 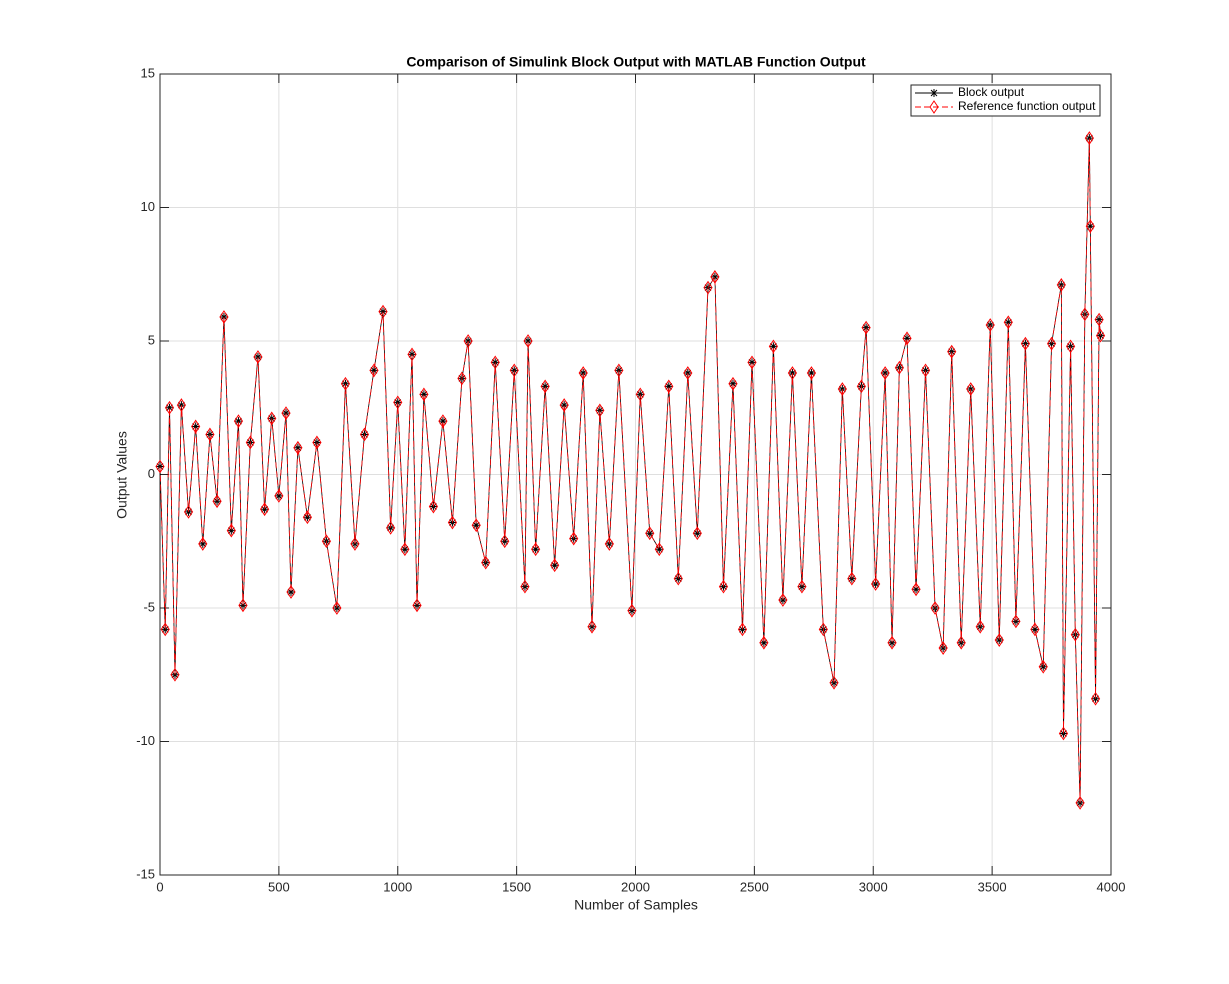 What do you see at coordinates (934, 107) in the screenshot?
I see `legend-marker` at bounding box center [934, 107].